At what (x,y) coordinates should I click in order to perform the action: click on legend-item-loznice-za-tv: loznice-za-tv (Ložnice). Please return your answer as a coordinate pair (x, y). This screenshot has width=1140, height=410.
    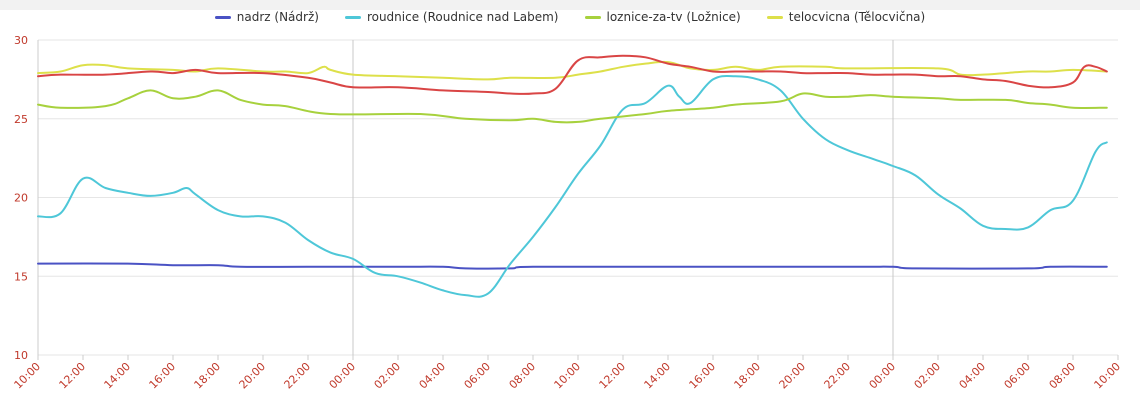
    Looking at the image, I should click on (662, 17).